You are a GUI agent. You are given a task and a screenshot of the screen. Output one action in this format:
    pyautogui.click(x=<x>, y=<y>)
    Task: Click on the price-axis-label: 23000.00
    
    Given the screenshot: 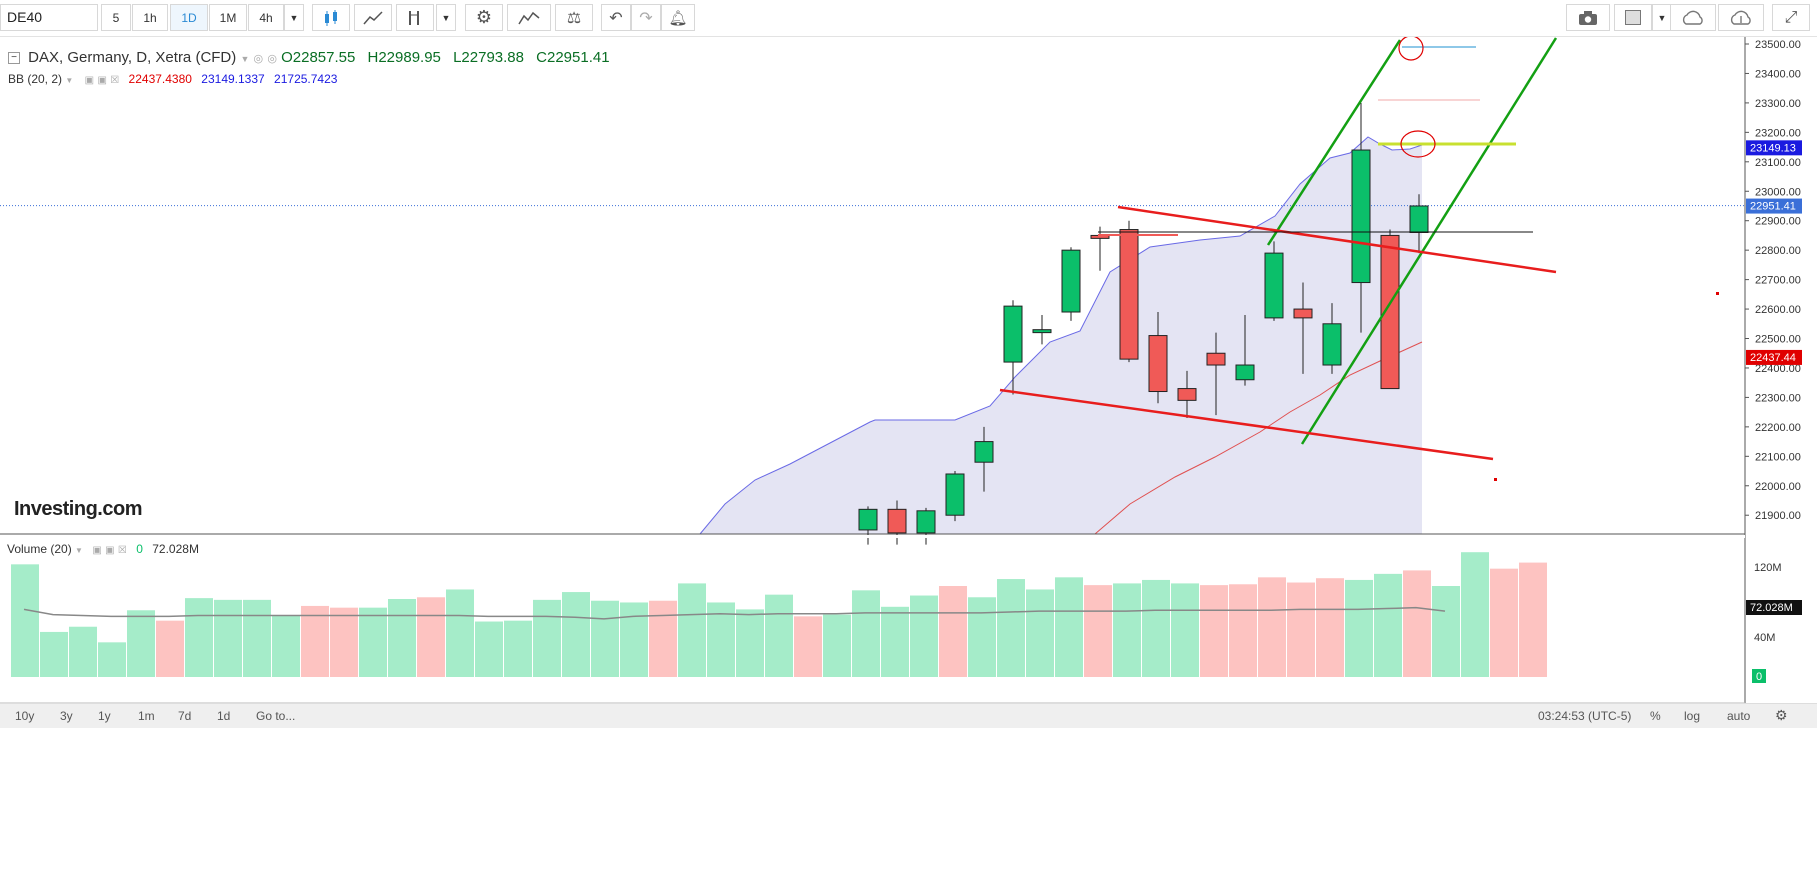 What is the action you would take?
    pyautogui.click(x=1778, y=192)
    